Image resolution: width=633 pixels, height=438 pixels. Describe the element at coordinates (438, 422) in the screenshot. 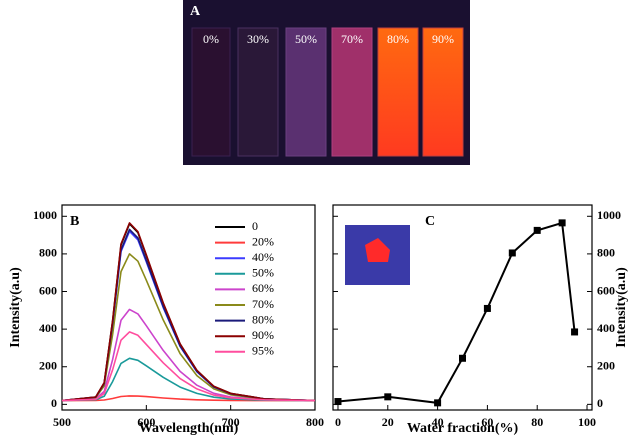

I see `x-tick-label: 40` at that location.